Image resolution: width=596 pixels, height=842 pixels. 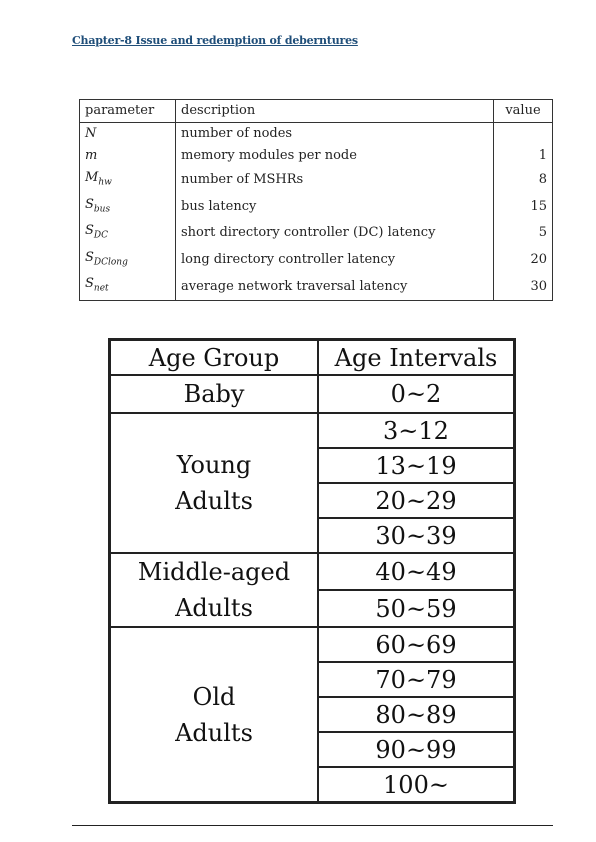 I want to click on age-group-cell: Young Adults, so click(x=213, y=483).